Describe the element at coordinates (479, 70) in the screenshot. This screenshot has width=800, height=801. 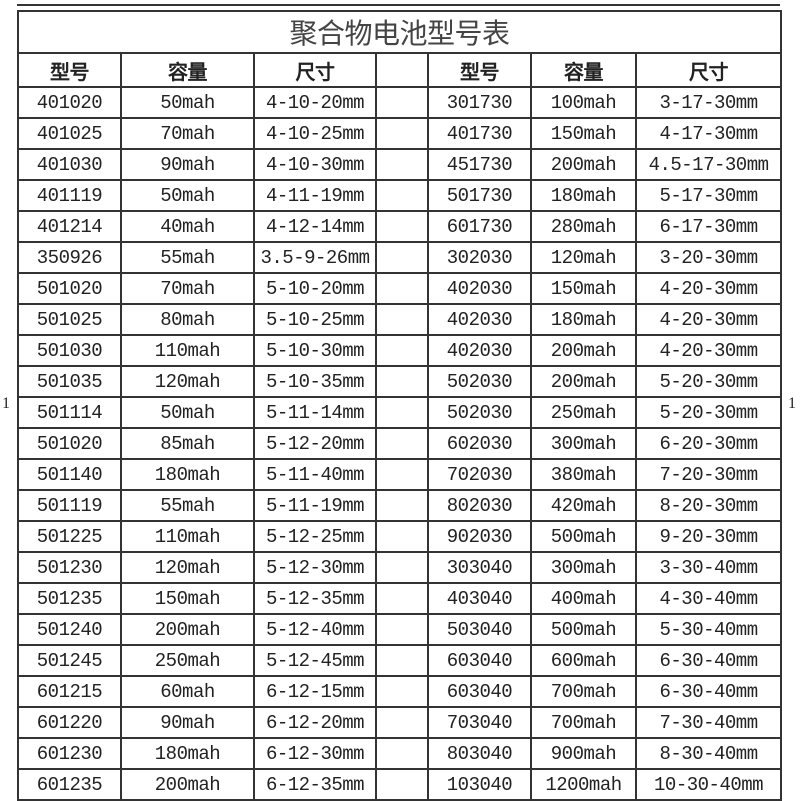
I see `header-model-2: 型号` at that location.